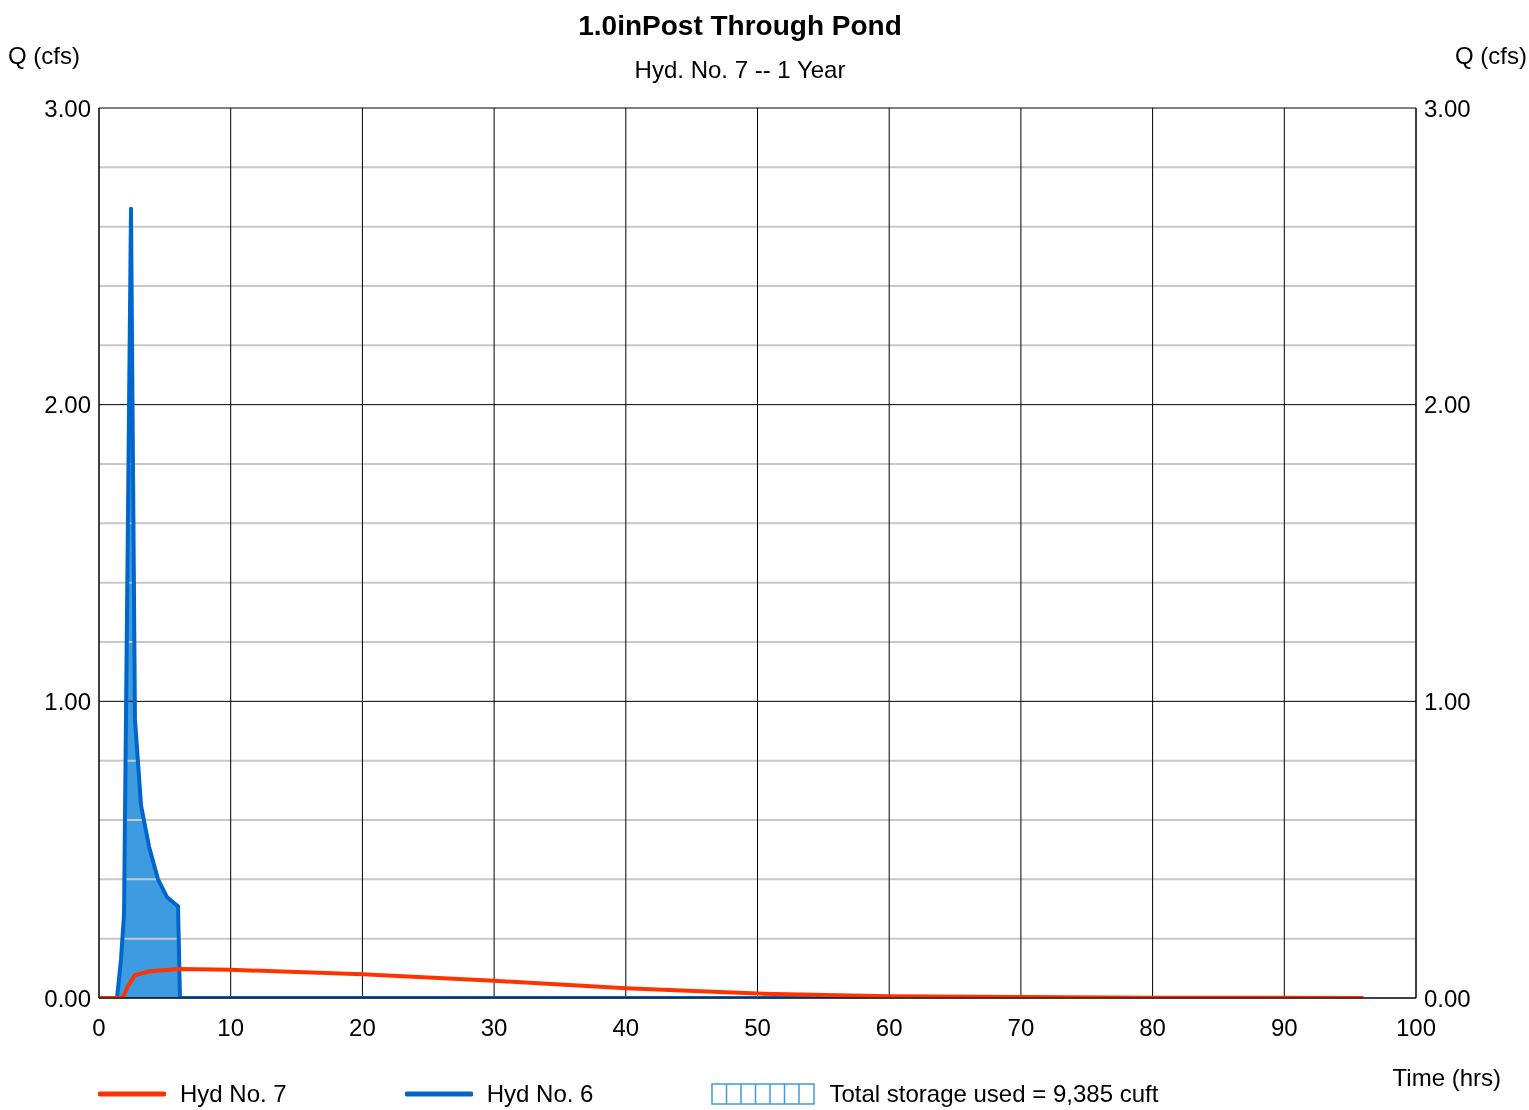  What do you see at coordinates (732, 982) in the screenshot?
I see `line-series` at bounding box center [732, 982].